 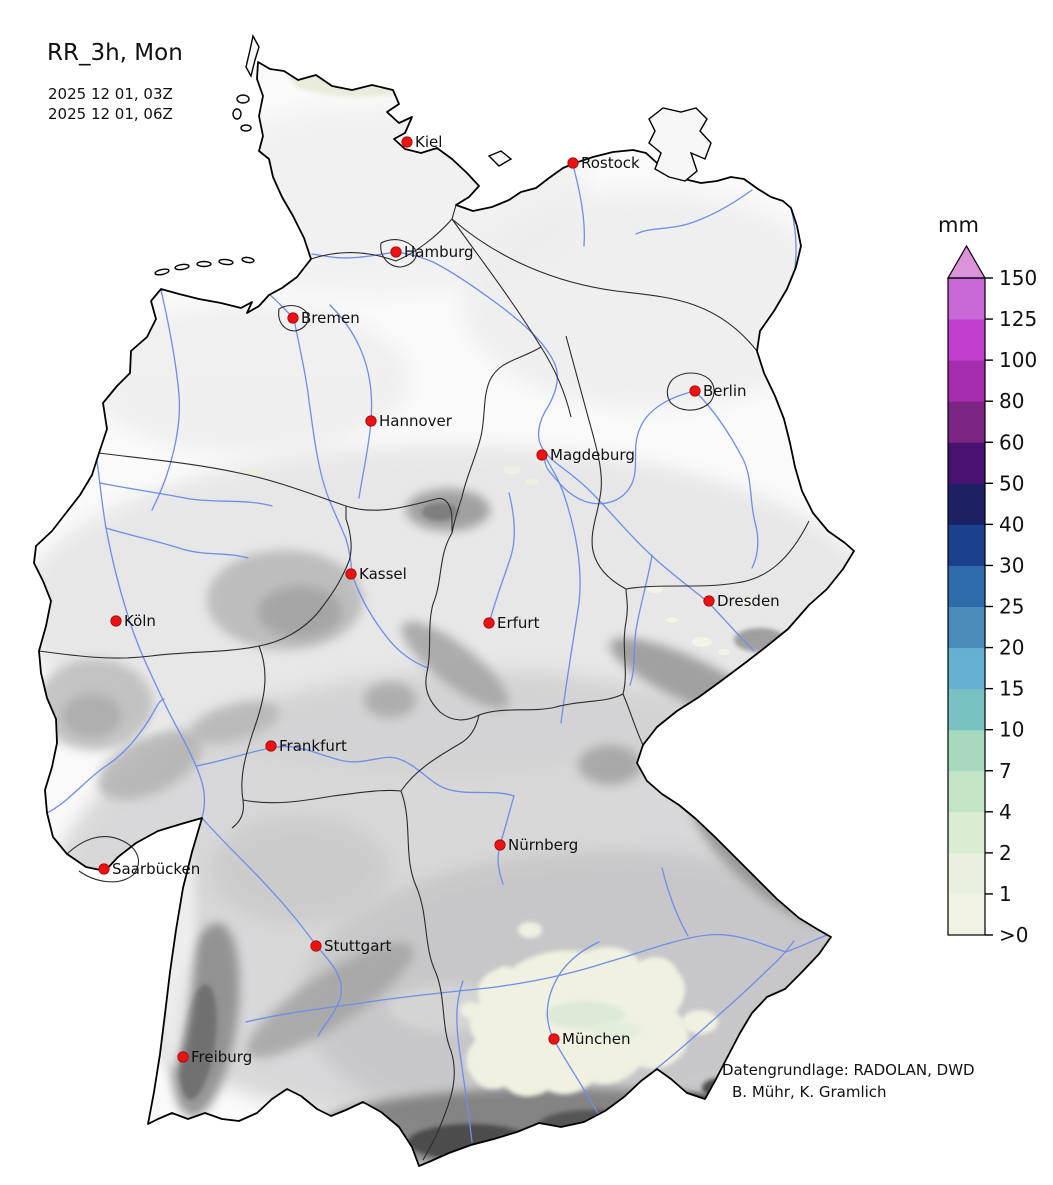 What do you see at coordinates (252, 56) in the screenshot?
I see `island-sylt` at bounding box center [252, 56].